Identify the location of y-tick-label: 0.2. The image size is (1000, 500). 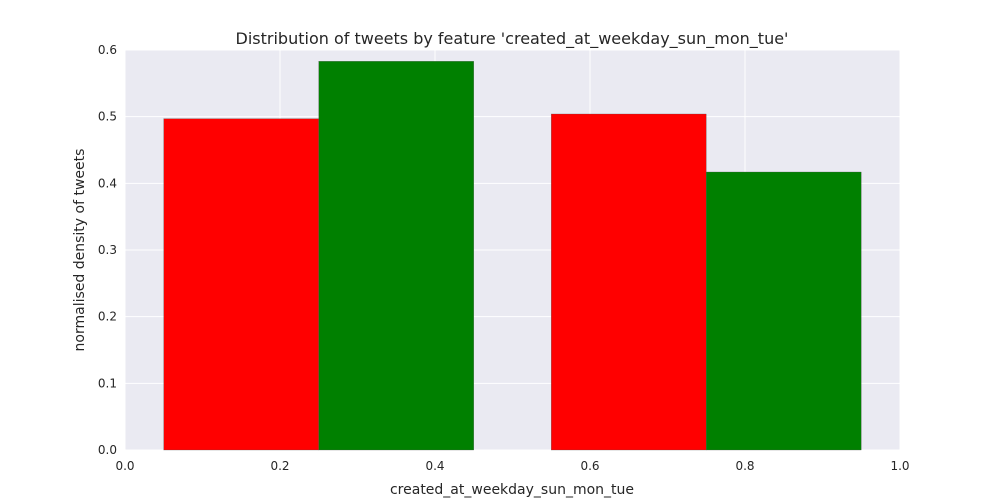
(107, 317).